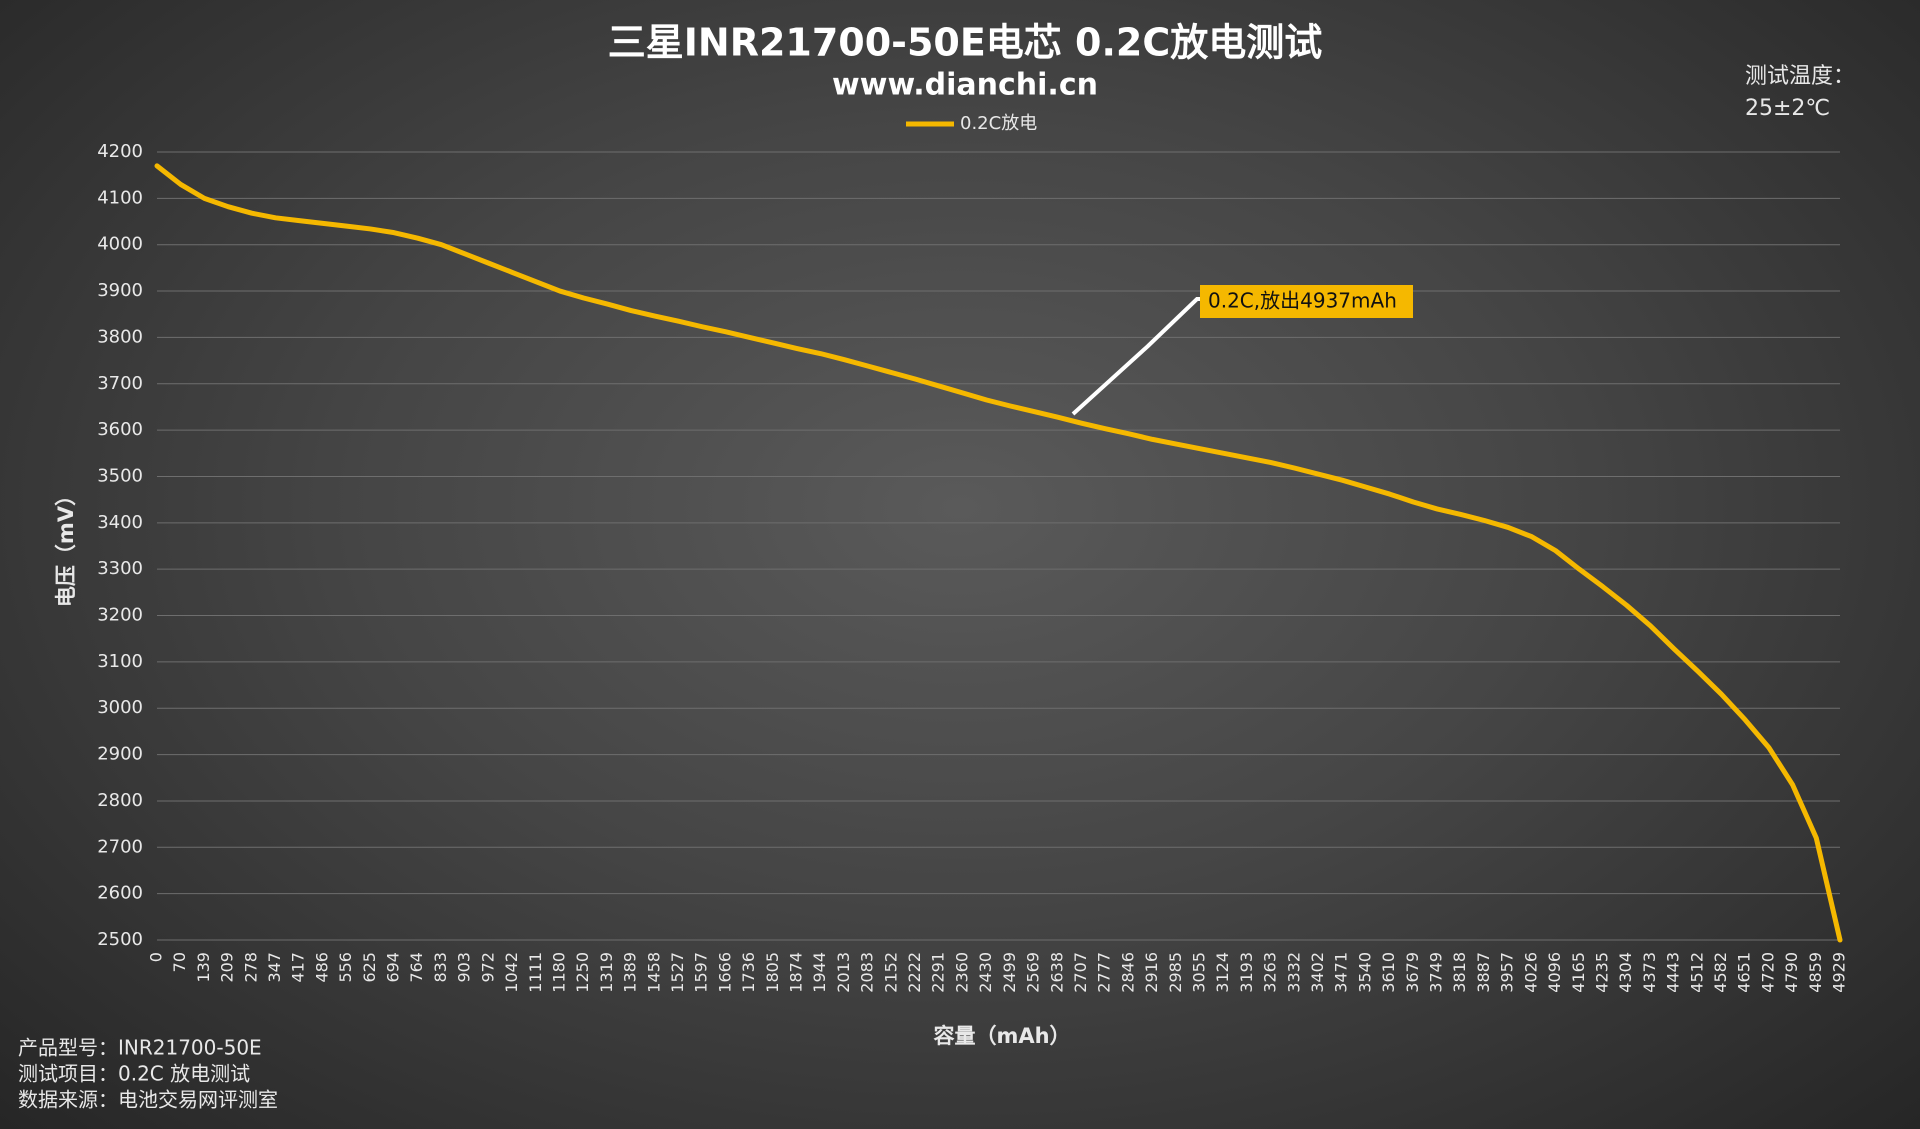 The height and width of the screenshot is (1129, 1920). What do you see at coordinates (120, 151) in the screenshot?
I see `y-tick-label: 4200` at bounding box center [120, 151].